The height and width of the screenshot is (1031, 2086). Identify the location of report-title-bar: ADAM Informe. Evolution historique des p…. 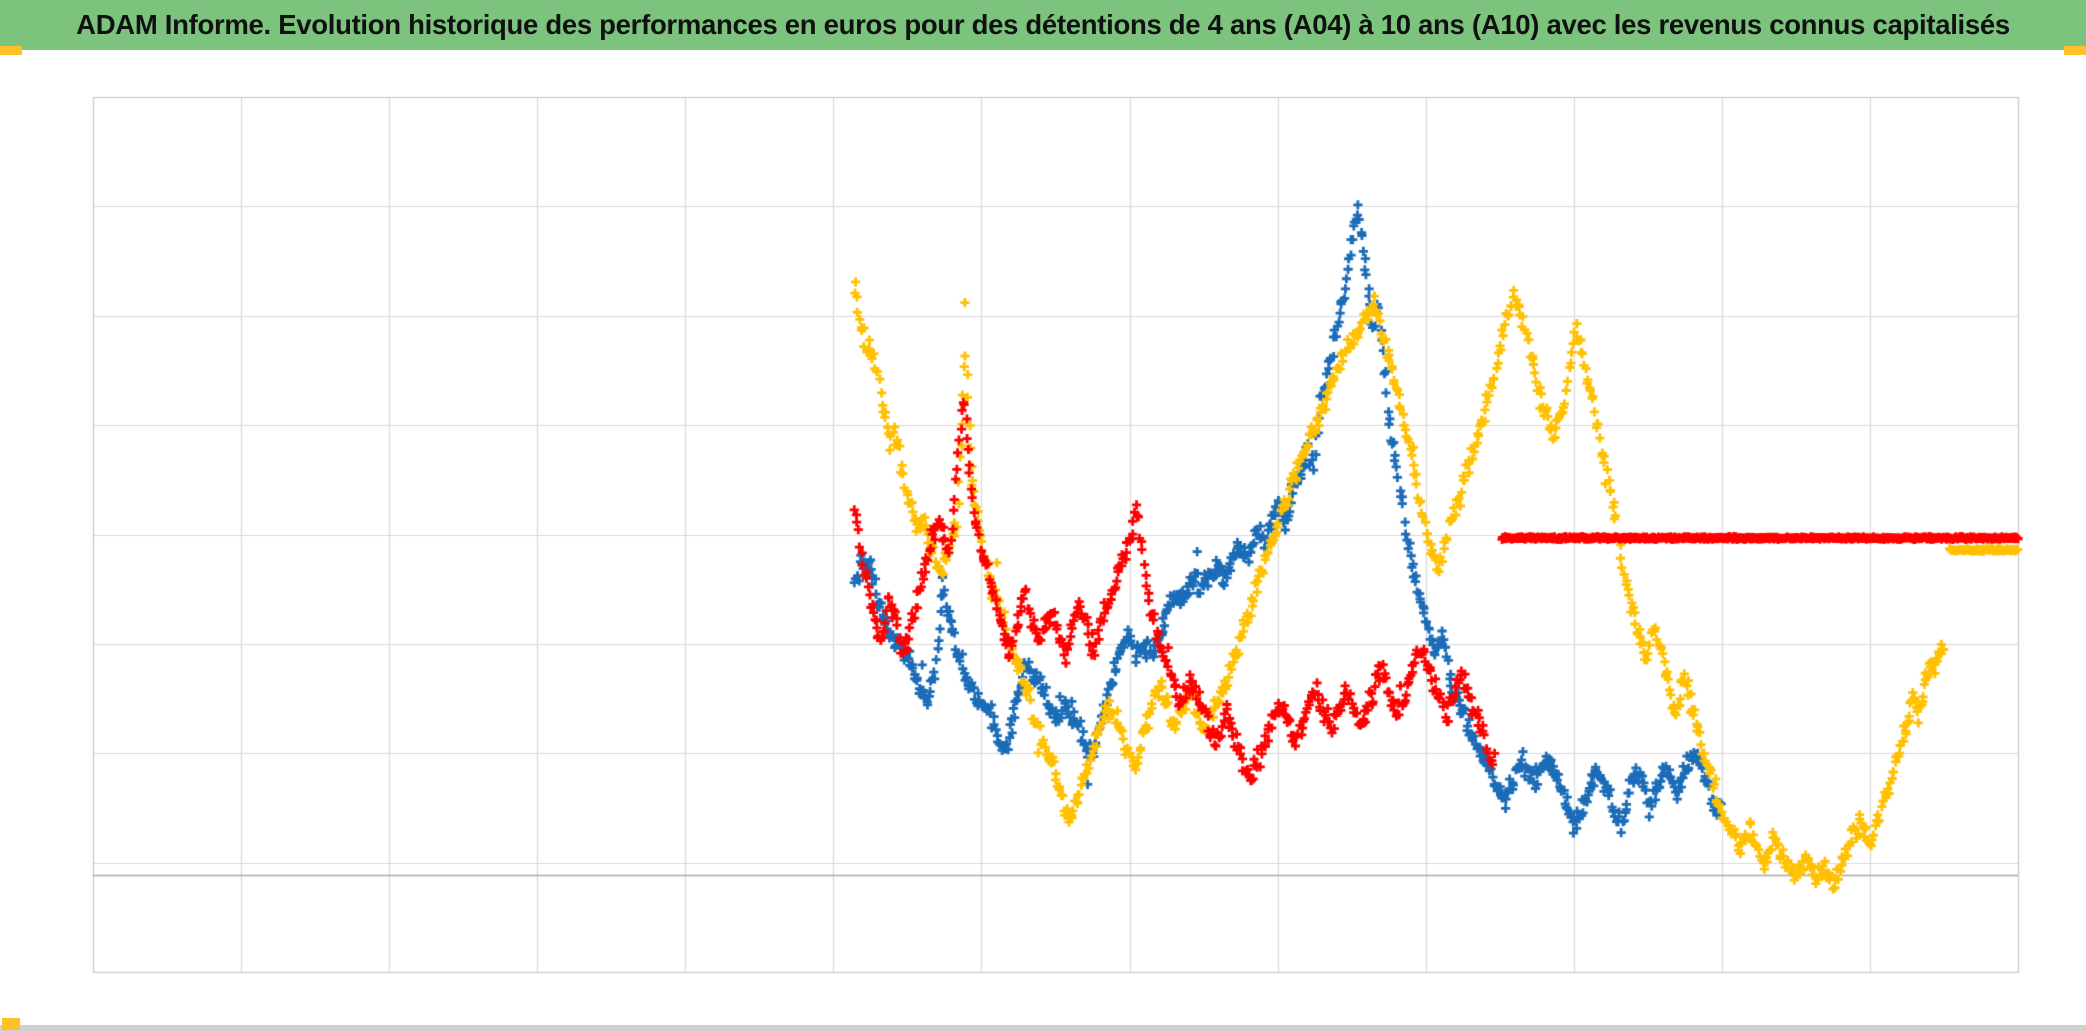
(1043, 25).